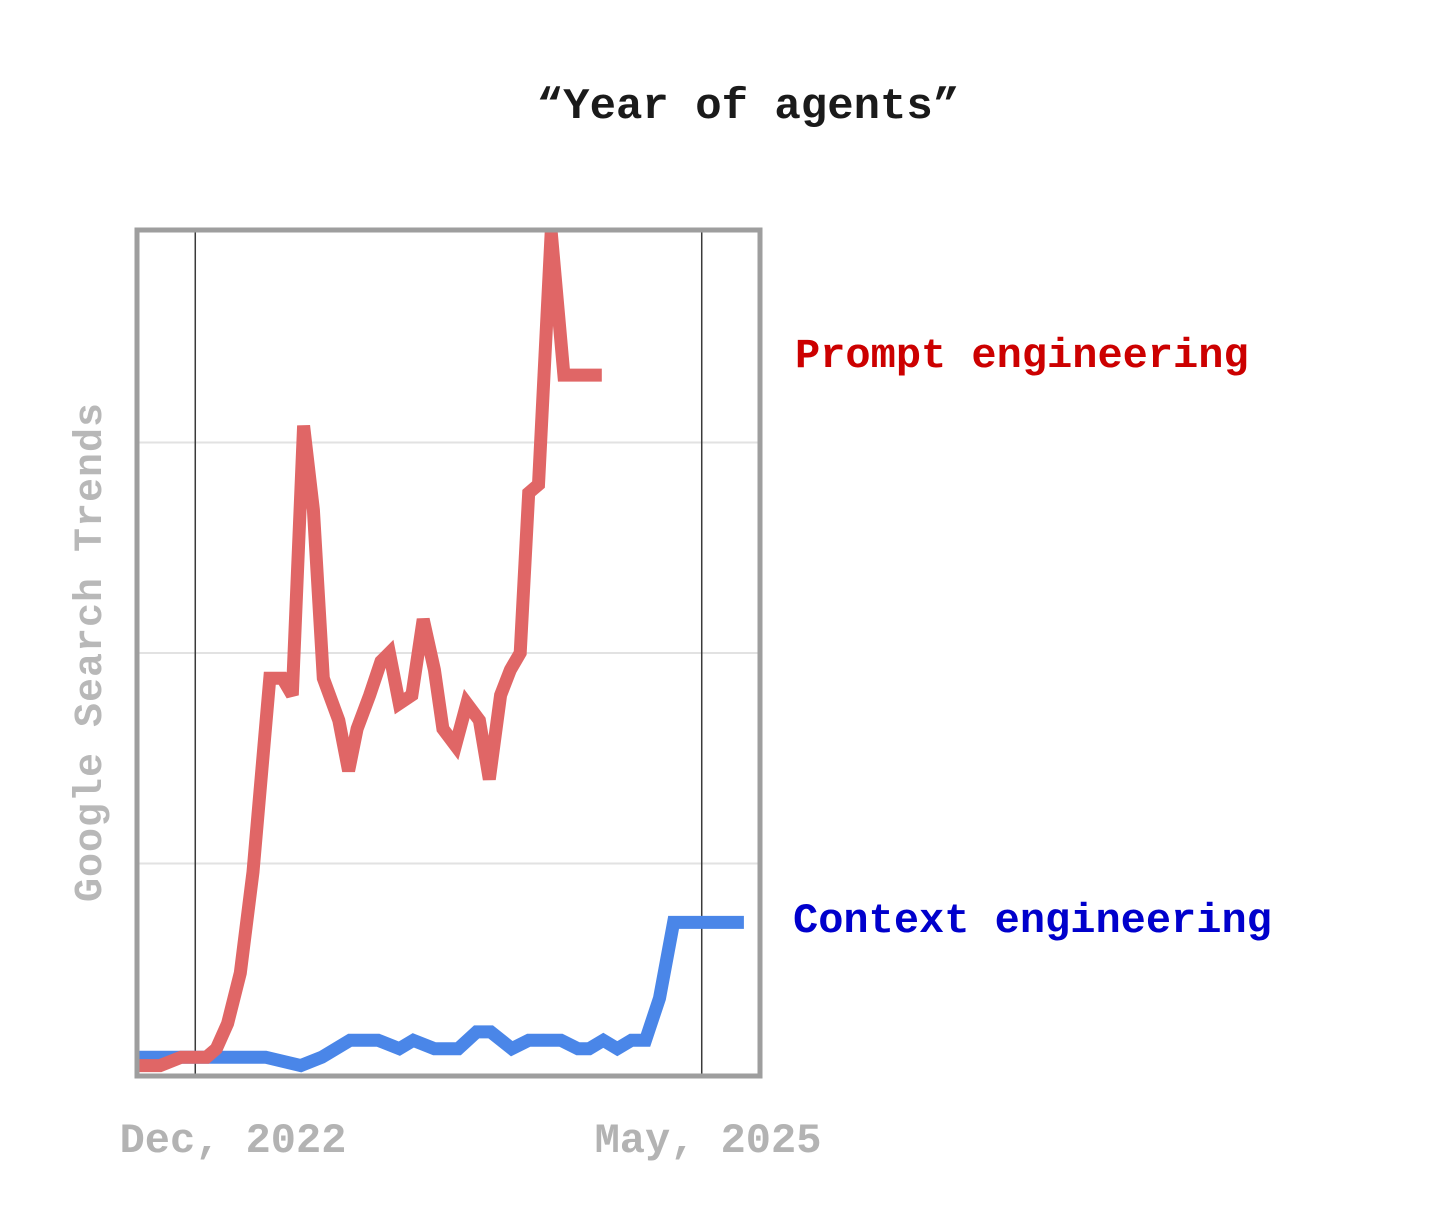  What do you see at coordinates (233, 1141) in the screenshot?
I see `x-tick-label-dec-2022: Dec, 2022` at bounding box center [233, 1141].